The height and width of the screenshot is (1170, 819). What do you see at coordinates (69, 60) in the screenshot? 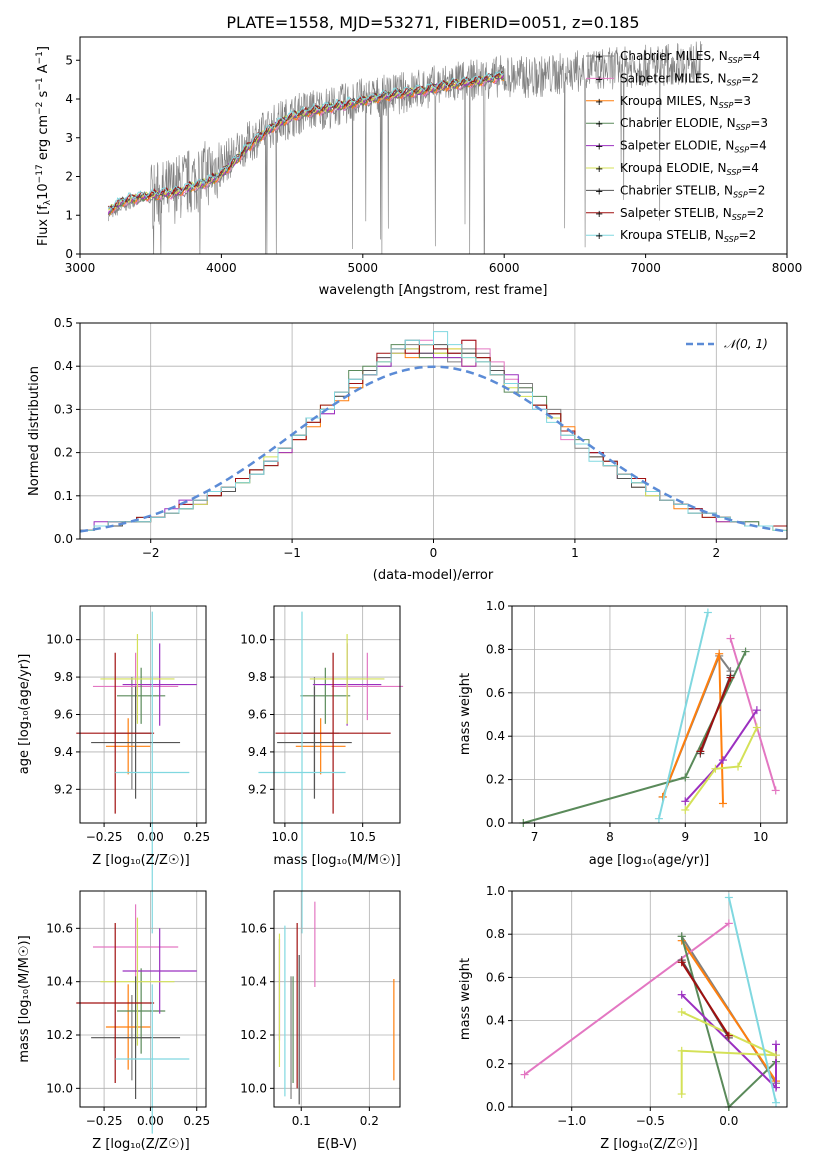
I see `spectrum-ytick-label: 5` at bounding box center [69, 60].